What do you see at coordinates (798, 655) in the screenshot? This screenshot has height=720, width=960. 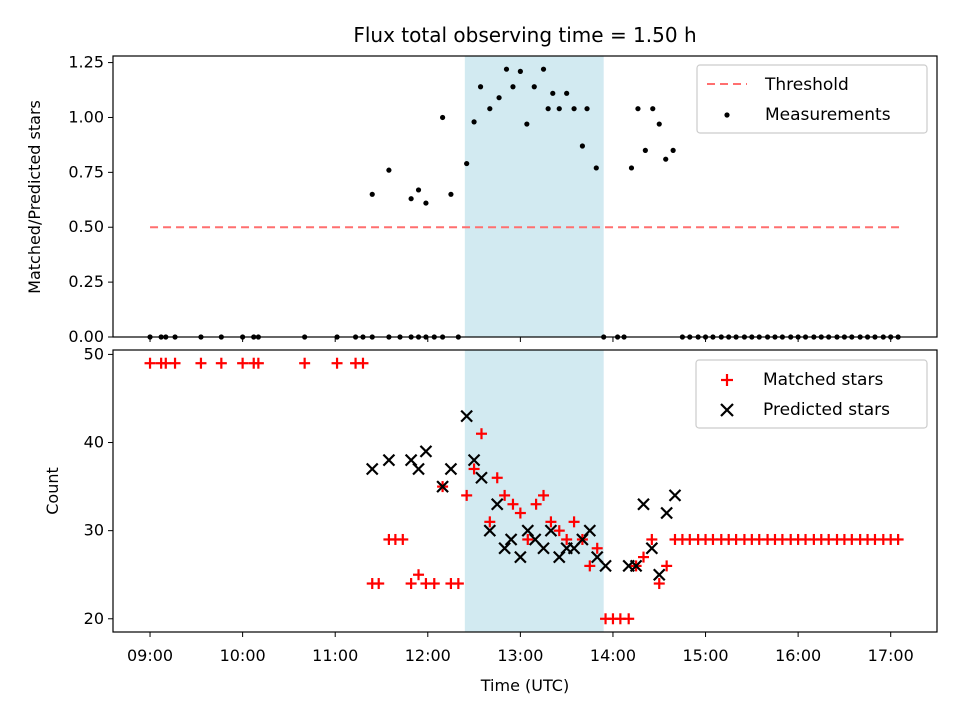 I see `x-tick-label: 16:00` at bounding box center [798, 655].